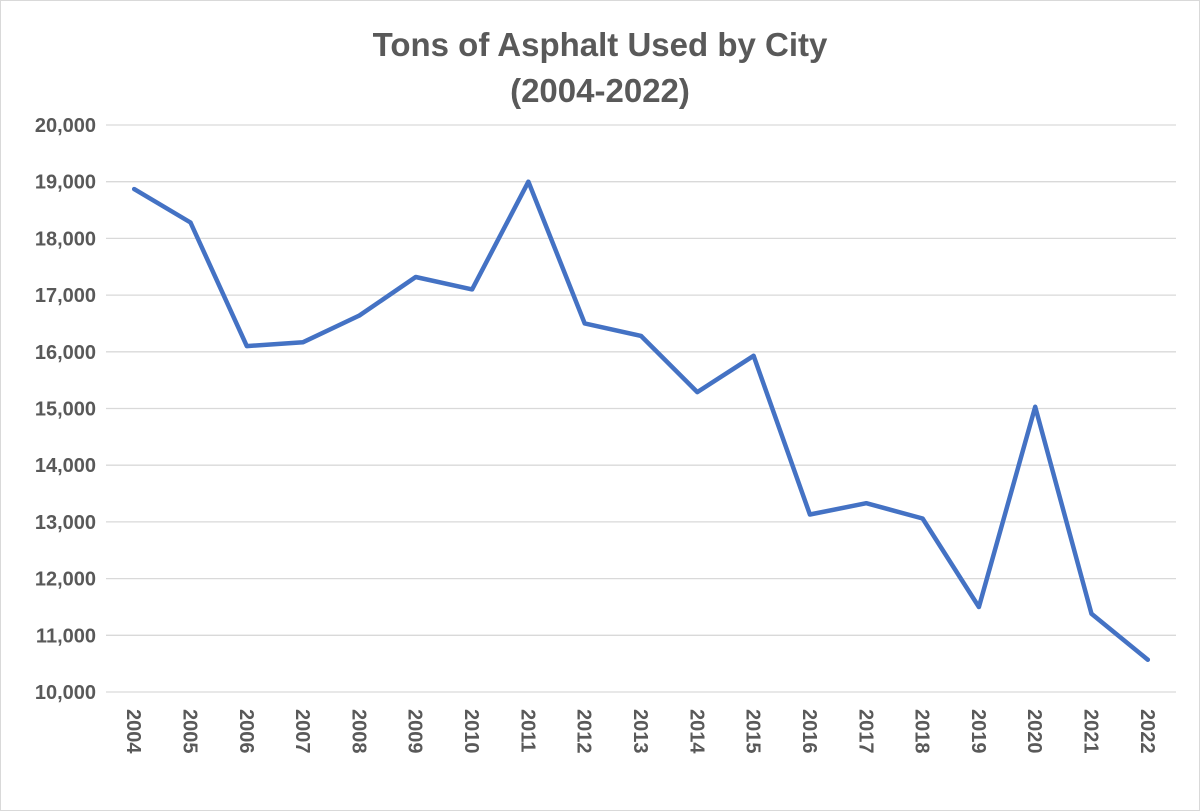 This screenshot has width=1200, height=811. What do you see at coordinates (1147, 731) in the screenshot?
I see `x-tick-label-2022: 2022` at bounding box center [1147, 731].